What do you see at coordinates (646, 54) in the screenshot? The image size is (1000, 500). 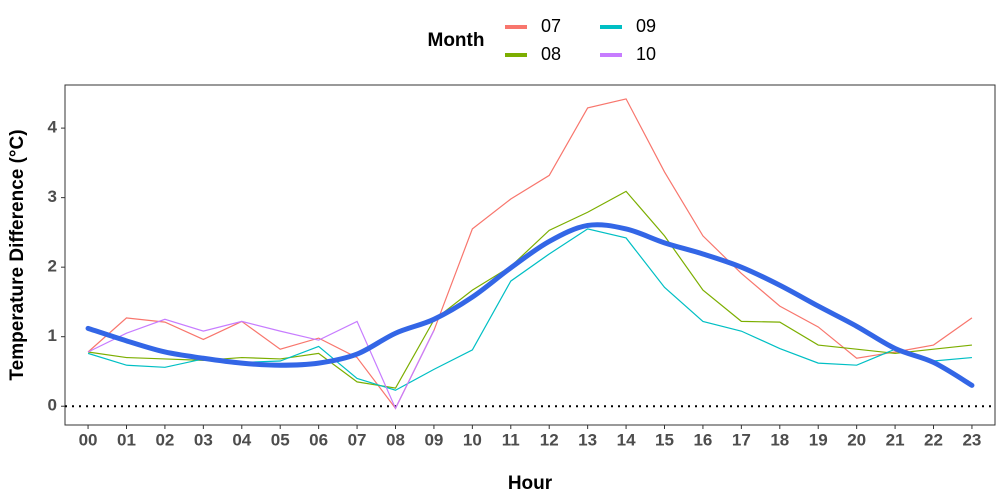 I see `legend-label: 10` at bounding box center [646, 54].